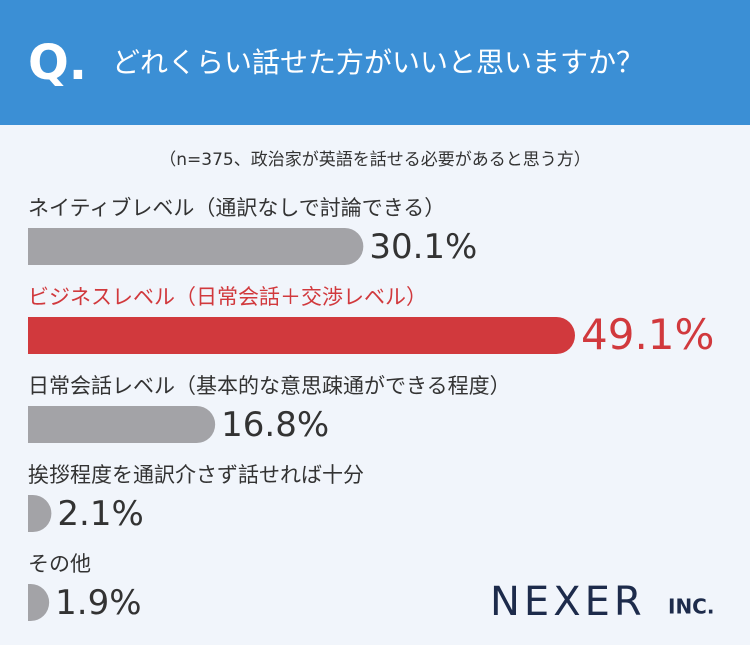 The height and width of the screenshot is (645, 750). What do you see at coordinates (100, 514) in the screenshot?
I see `value-label: 2.1%` at bounding box center [100, 514].